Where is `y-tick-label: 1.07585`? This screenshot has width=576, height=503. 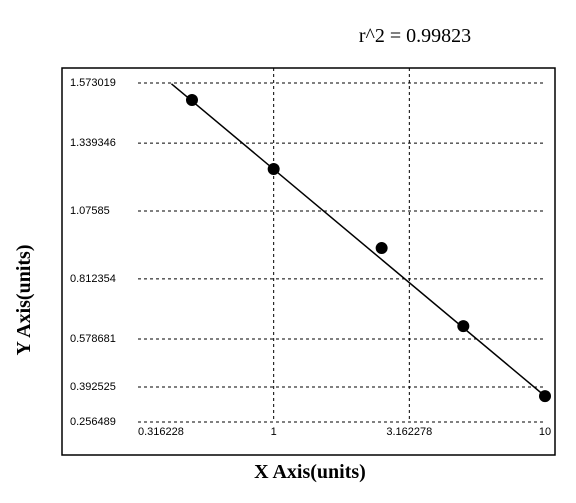
y-tick-label: 1.07585 is located at coordinates (90, 211).